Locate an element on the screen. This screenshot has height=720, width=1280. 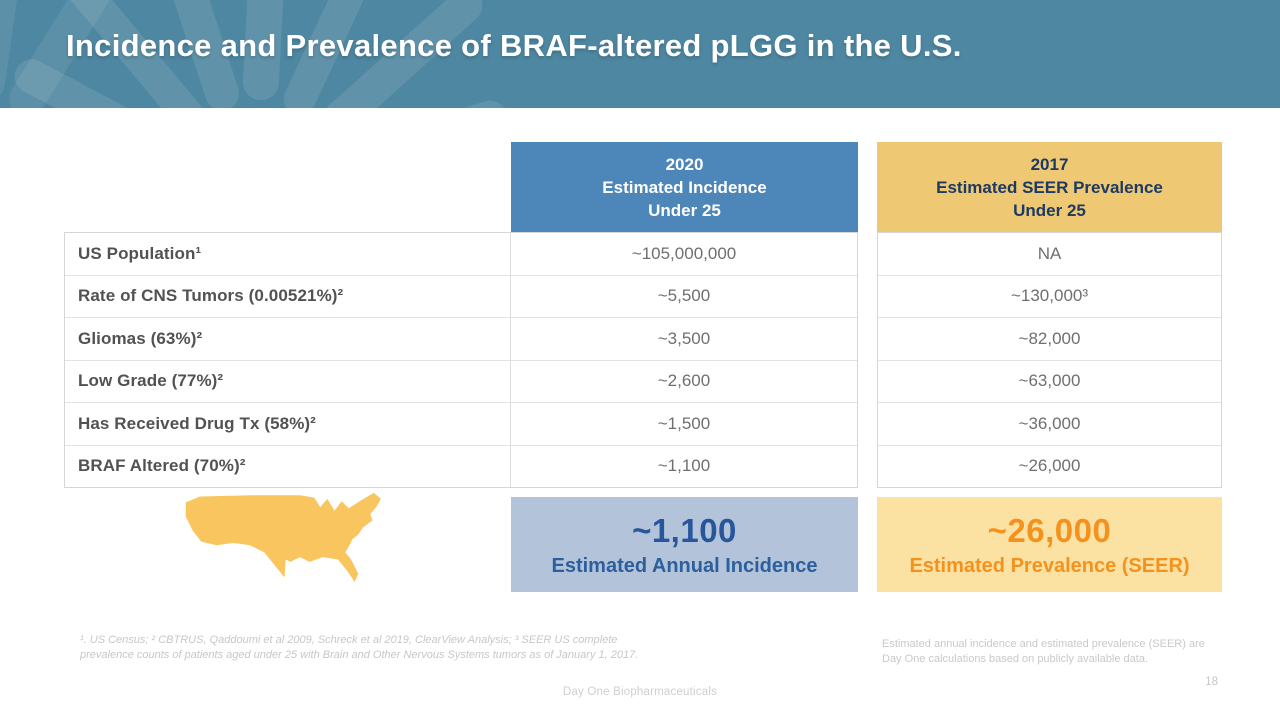
incidence-summary-card: ~1,100 Estimated Annual Incidence is located at coordinates (684, 544).